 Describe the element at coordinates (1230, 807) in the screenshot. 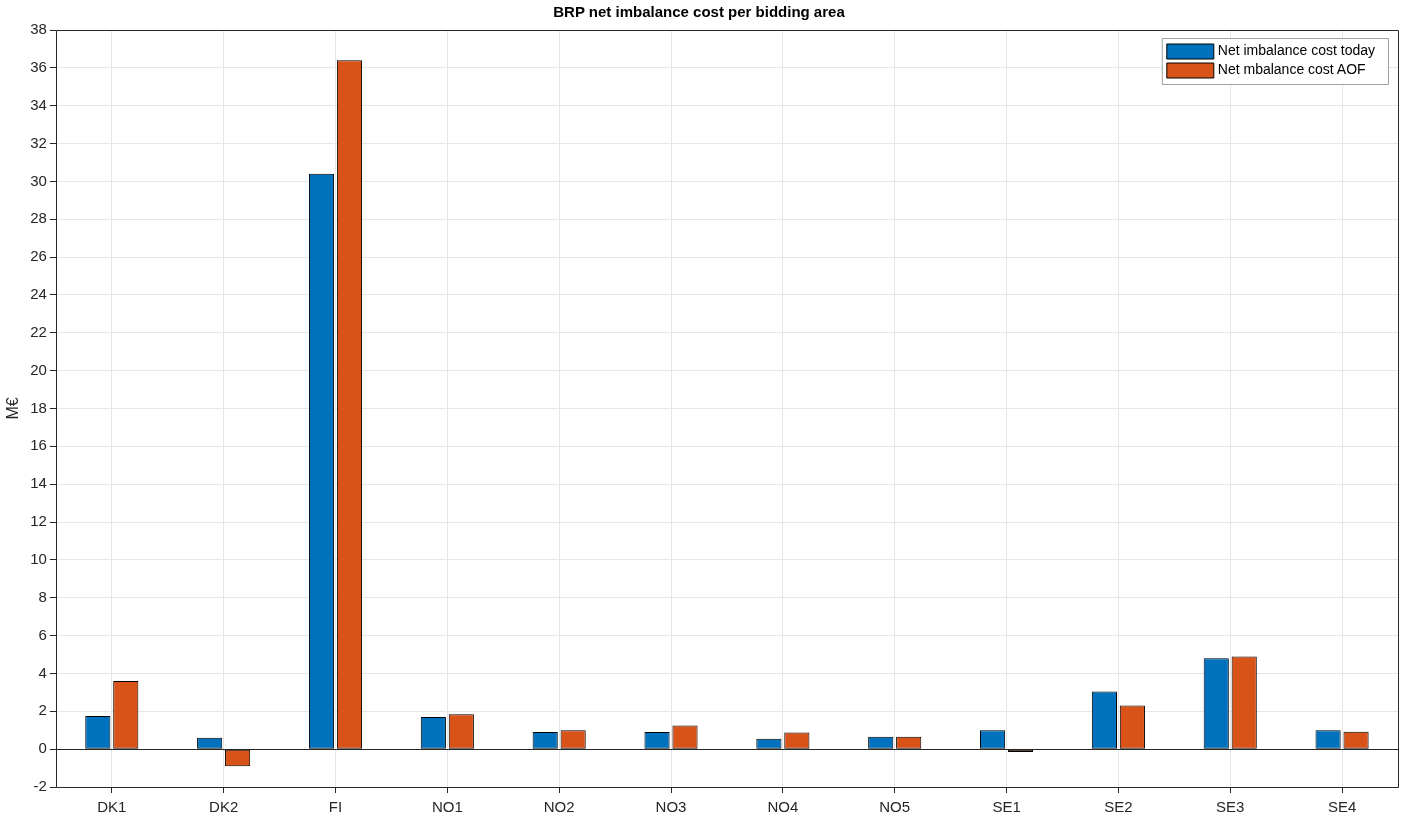

I see `x-tick-label: SE3` at that location.